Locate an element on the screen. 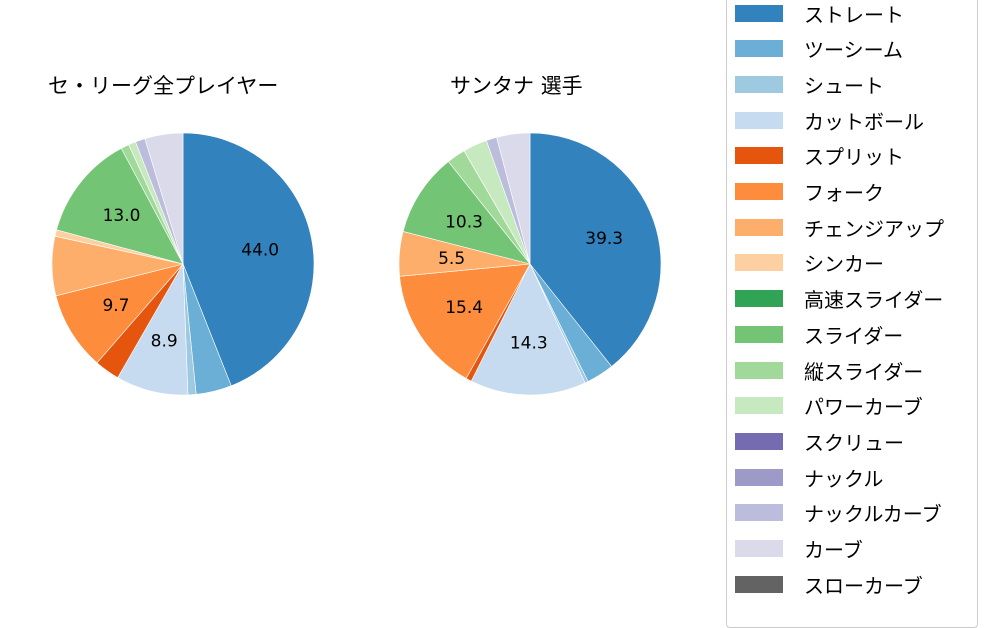 This screenshot has width=1000, height=628. slice-value-label: 13.0 is located at coordinates (122, 216).